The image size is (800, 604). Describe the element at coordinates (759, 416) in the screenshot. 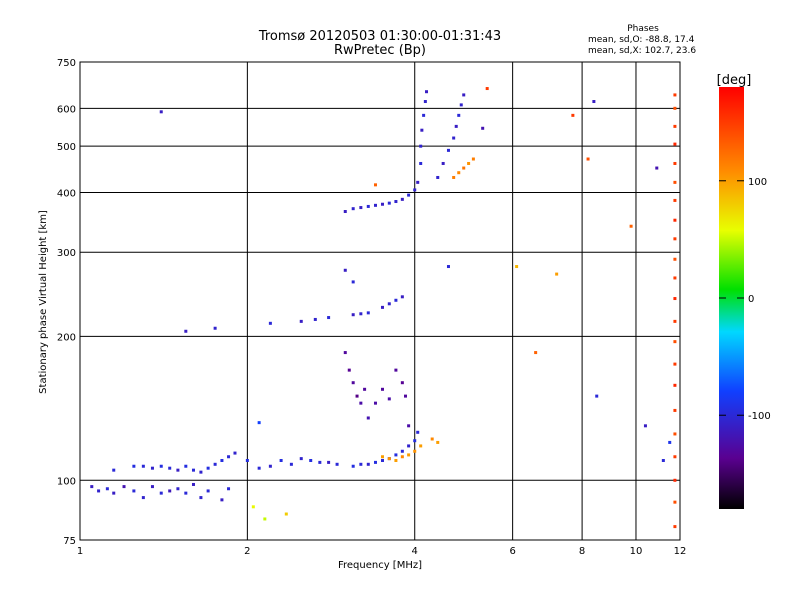

I see `colorbar-tick-label: -100` at that location.